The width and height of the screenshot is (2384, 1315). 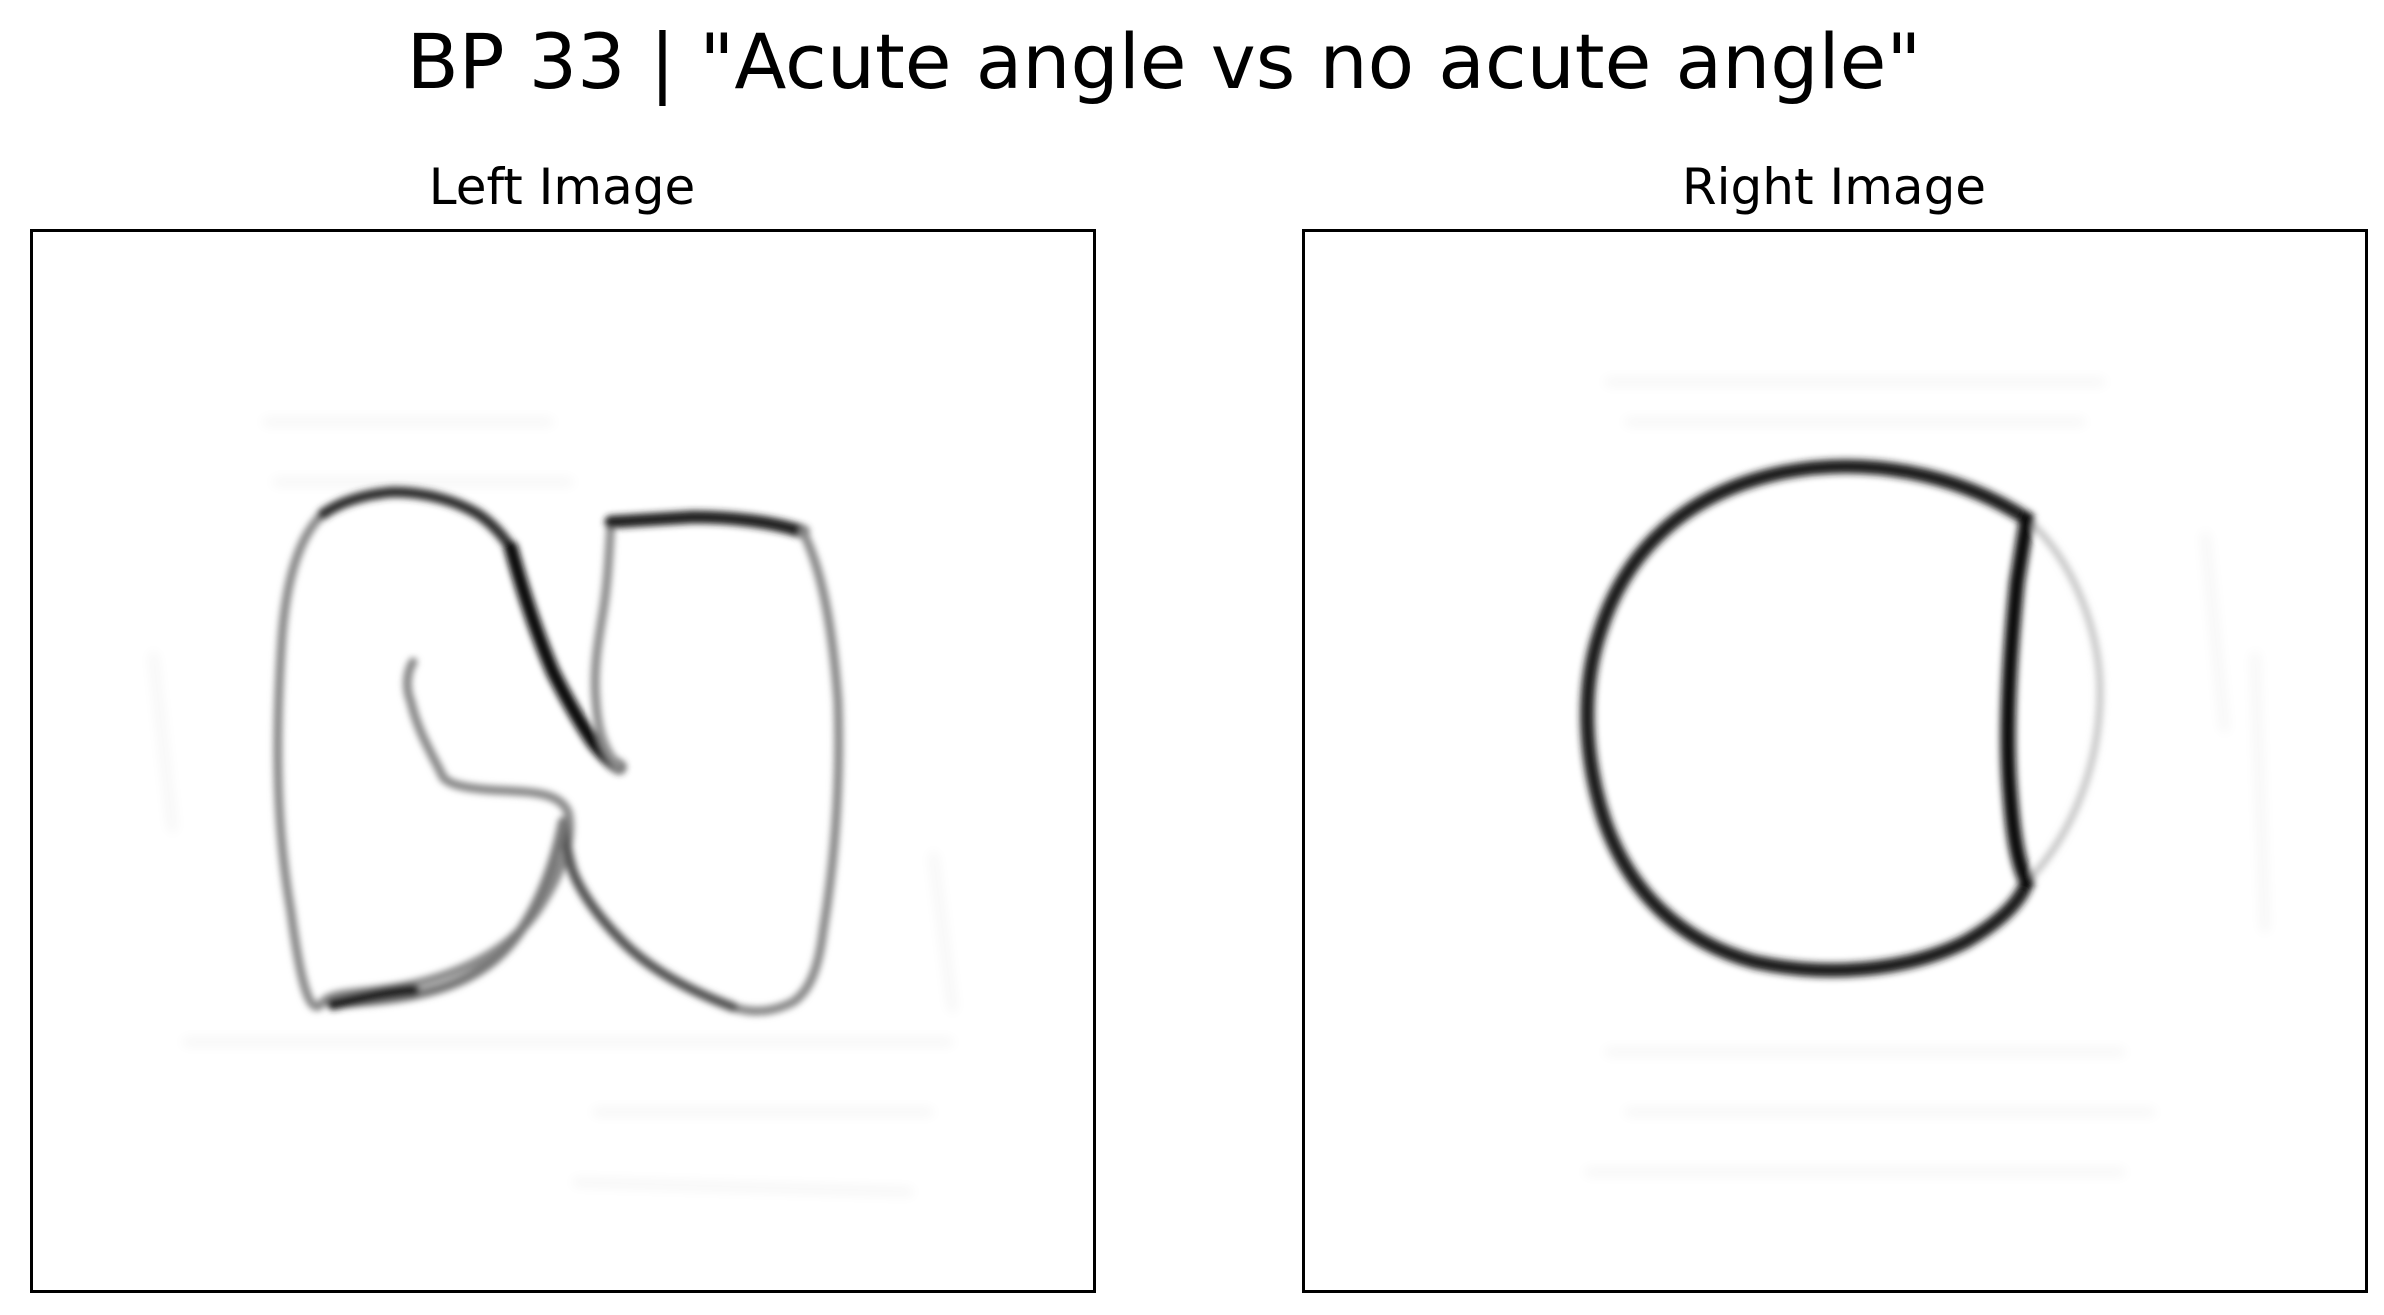 What do you see at coordinates (424, 760) in the screenshot?
I see `left-shape-outer-left` at bounding box center [424, 760].